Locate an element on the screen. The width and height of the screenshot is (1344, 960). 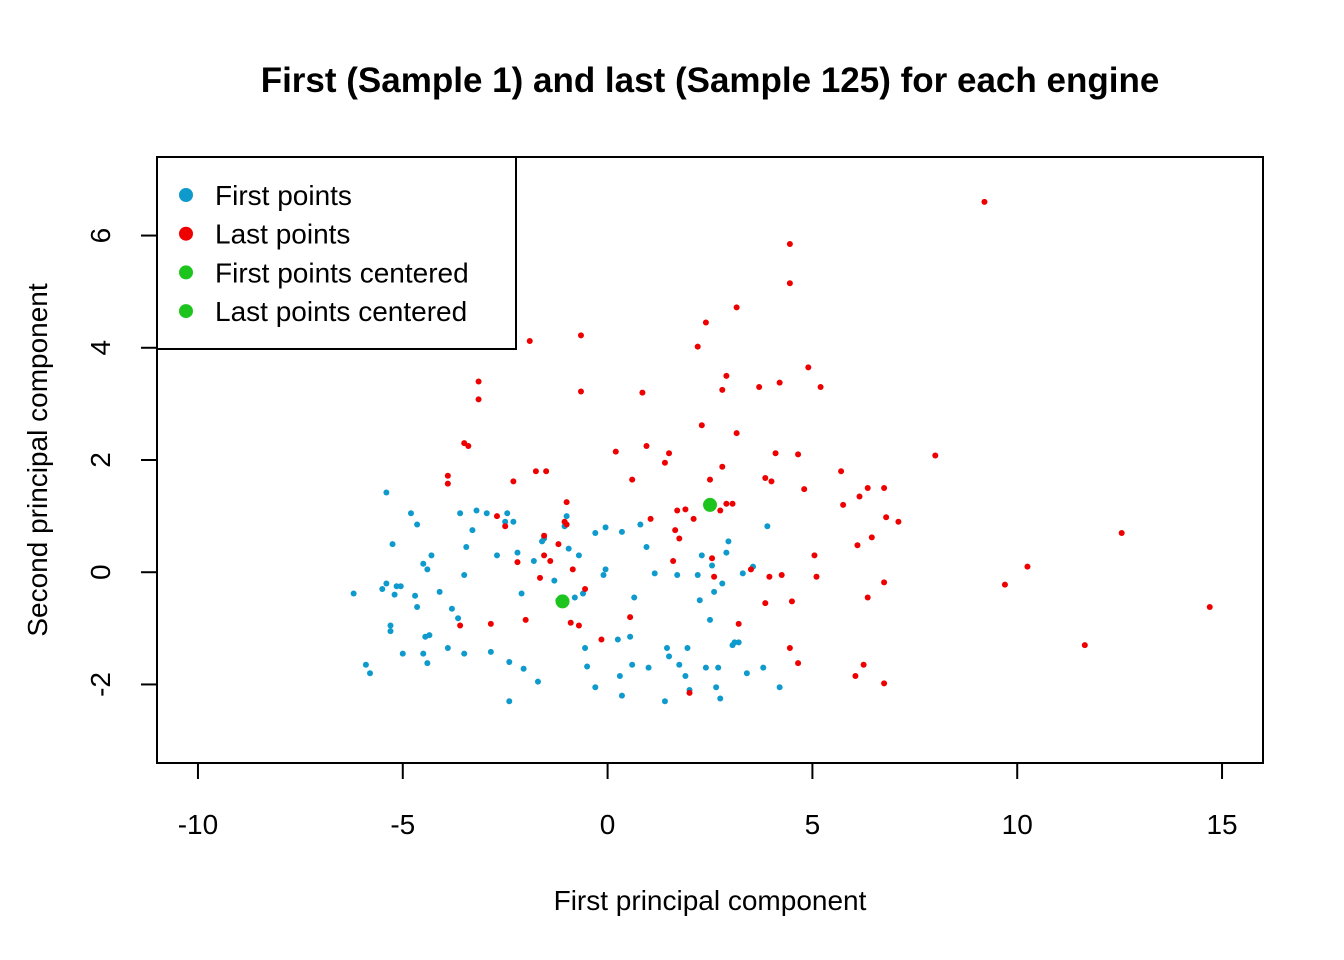
legend-label: Last points is located at coordinates (282, 234).